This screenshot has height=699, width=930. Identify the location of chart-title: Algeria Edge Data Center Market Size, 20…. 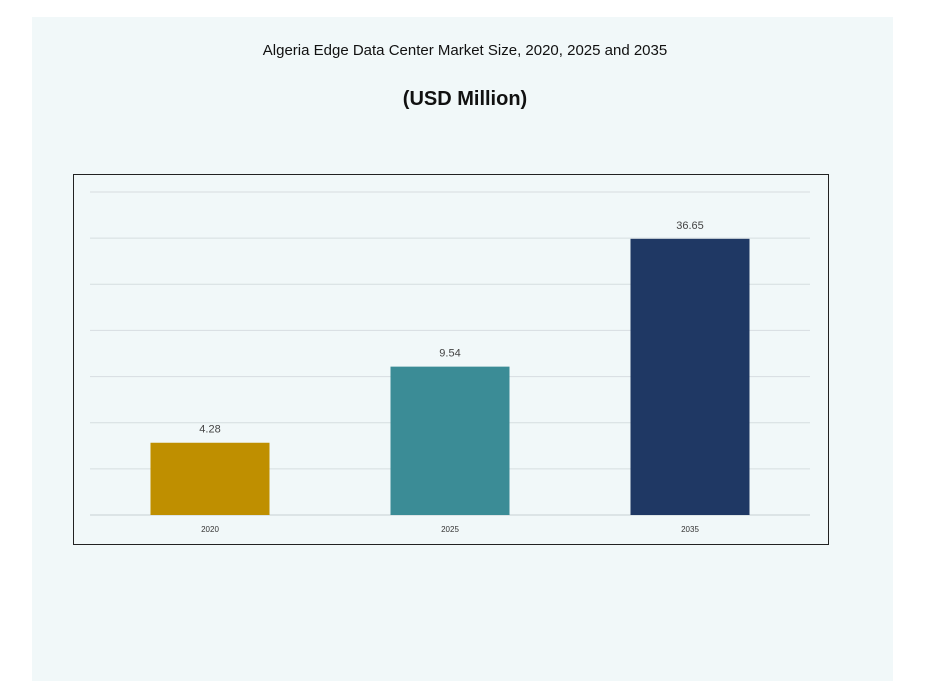
(465, 50).